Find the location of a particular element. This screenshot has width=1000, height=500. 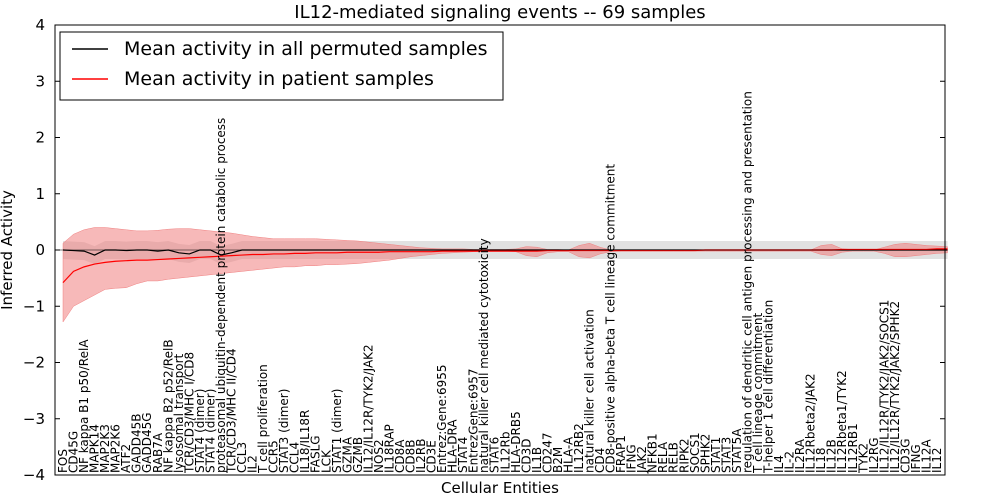

x-tick-label: CD3G is located at coordinates (905, 455).